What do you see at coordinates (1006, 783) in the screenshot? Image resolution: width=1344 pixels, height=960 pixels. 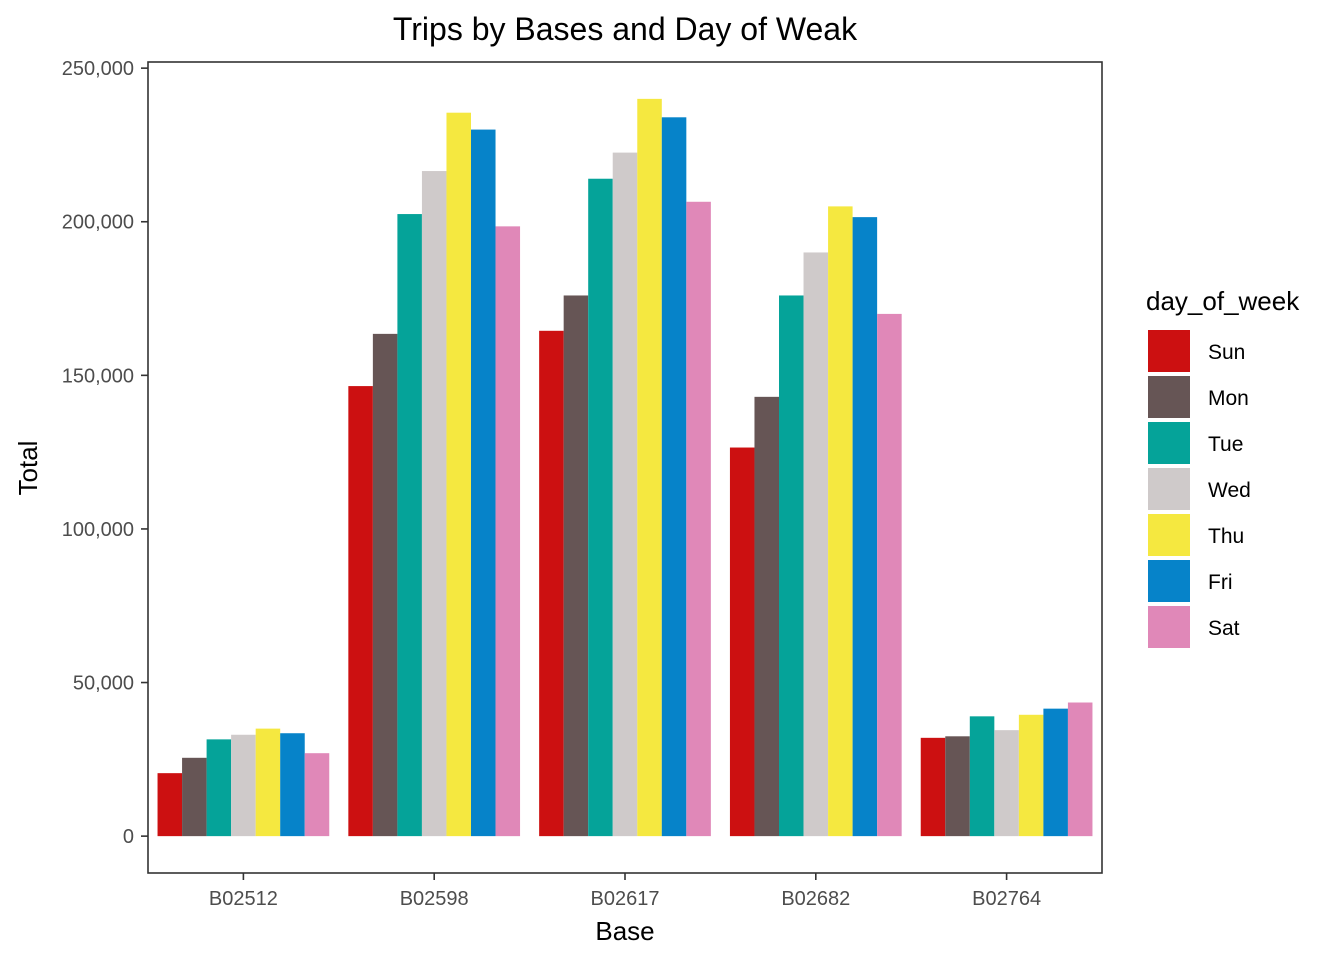 I see `bar-B02764-Wed` at bounding box center [1006, 783].